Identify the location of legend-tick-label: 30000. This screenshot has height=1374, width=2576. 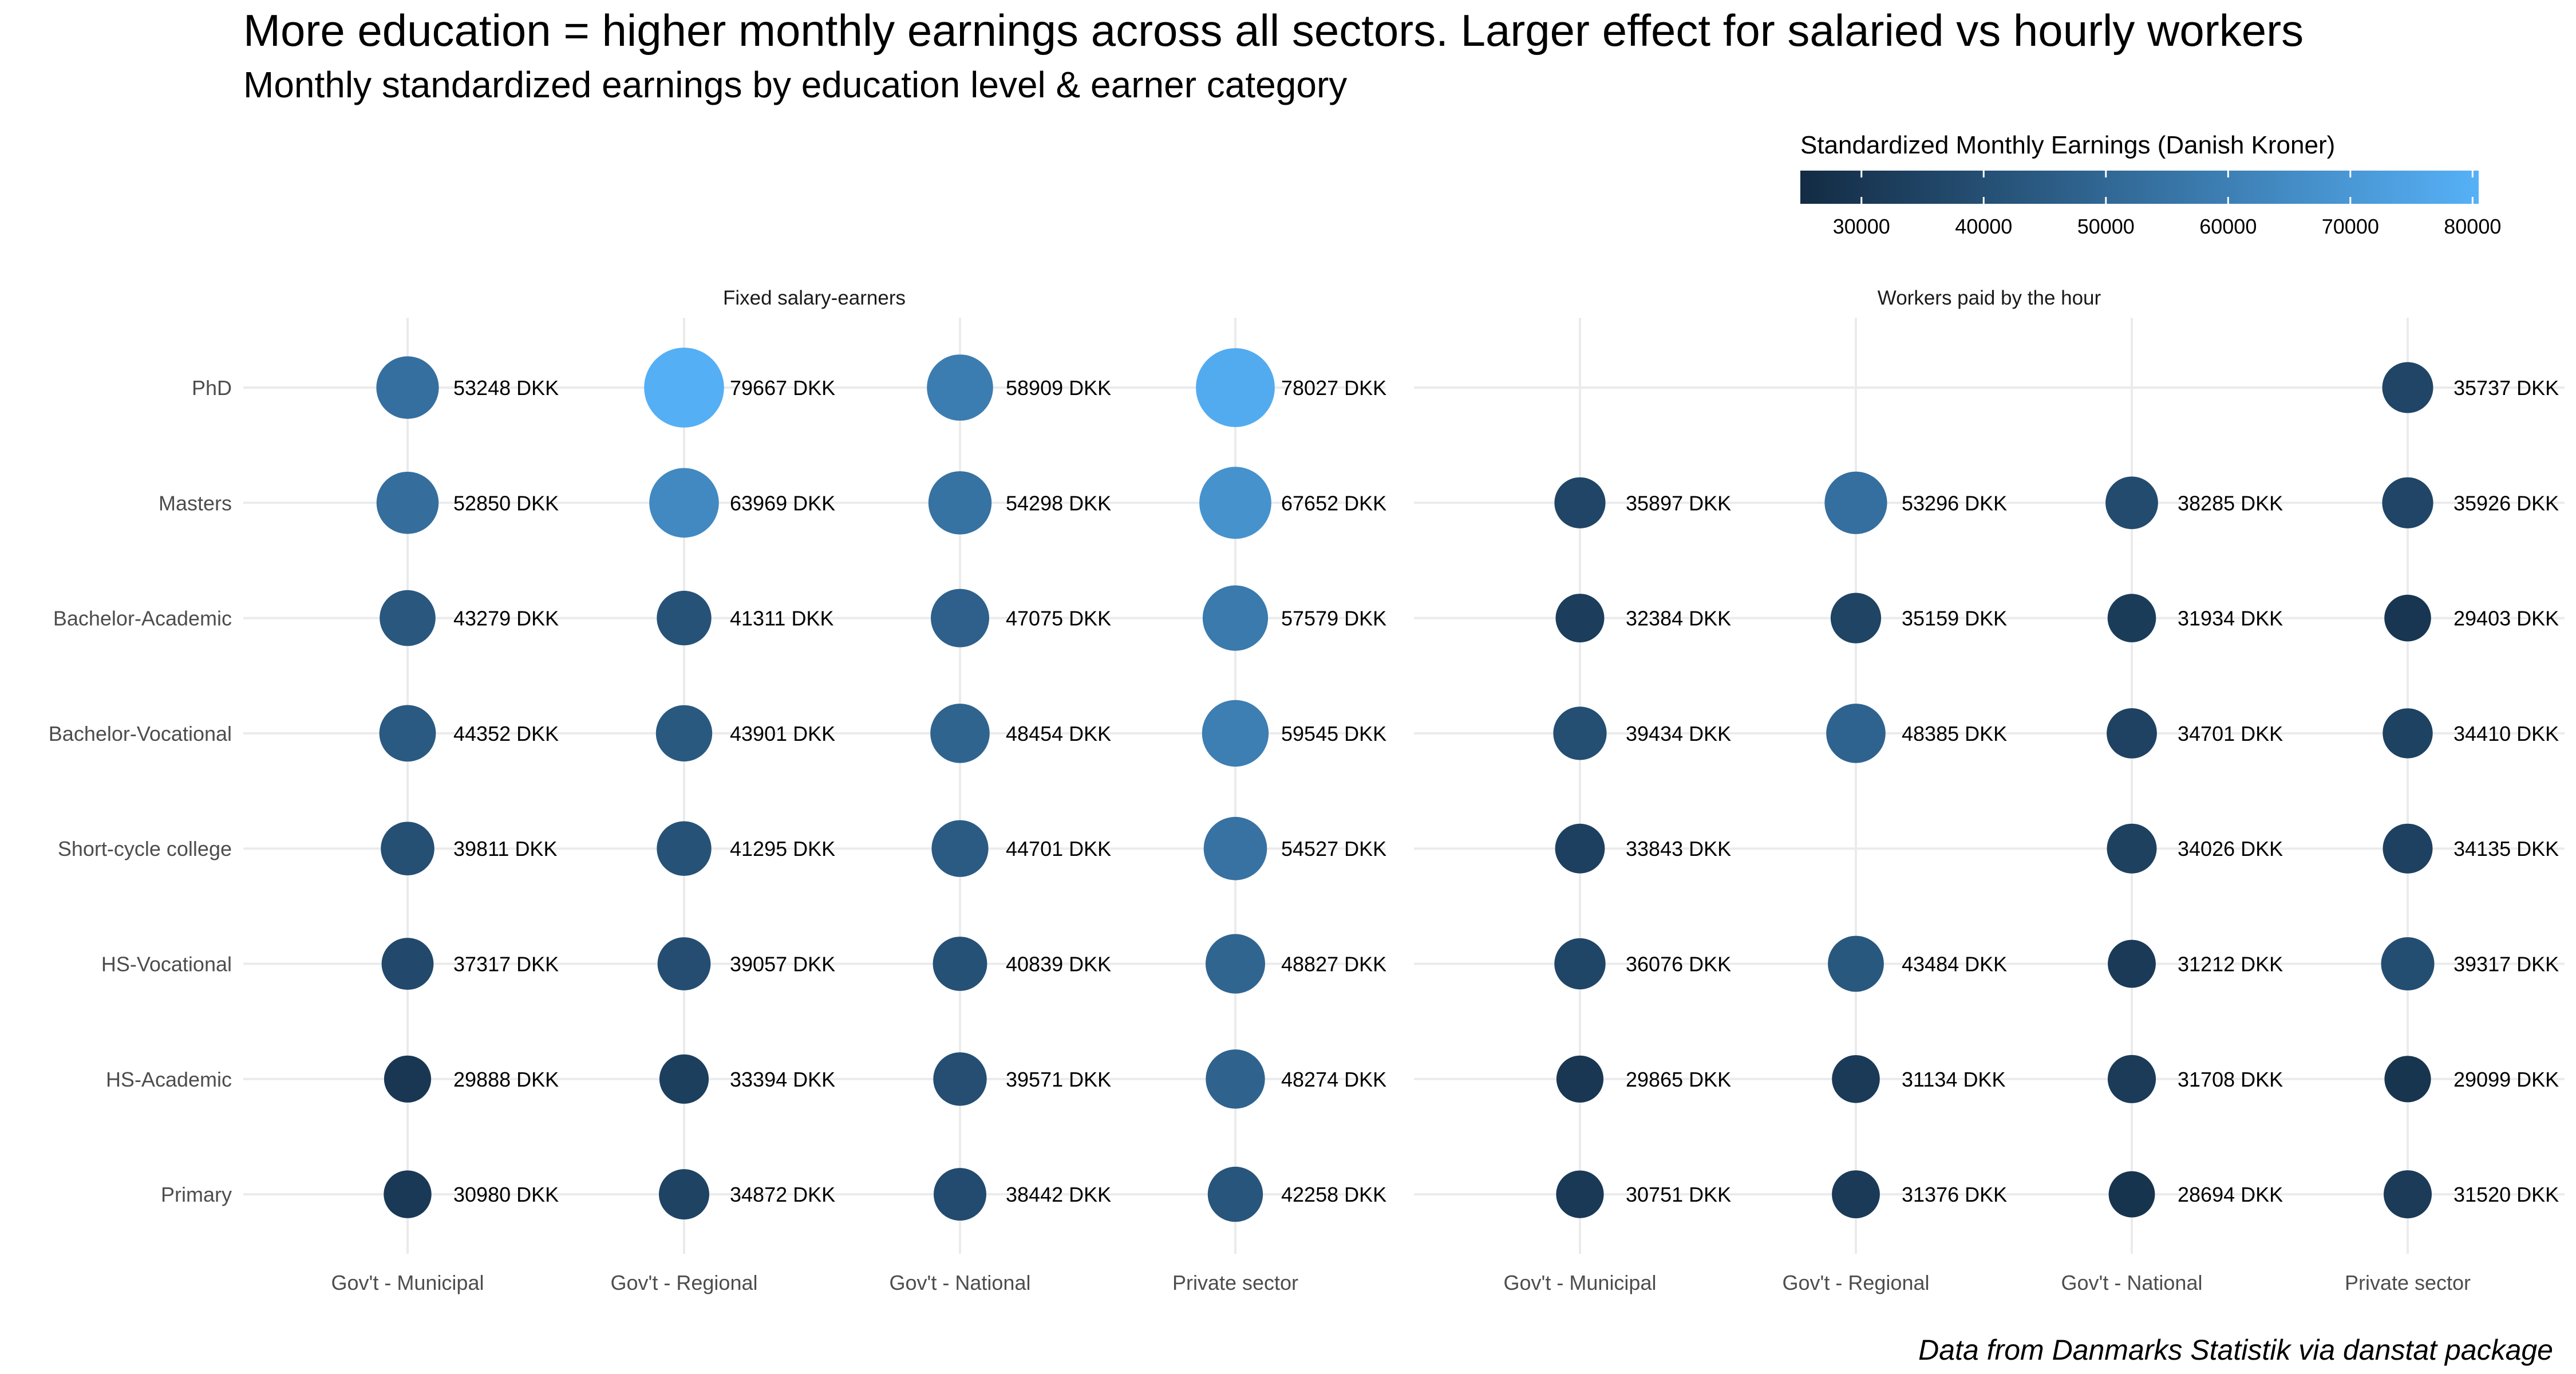
(1861, 227).